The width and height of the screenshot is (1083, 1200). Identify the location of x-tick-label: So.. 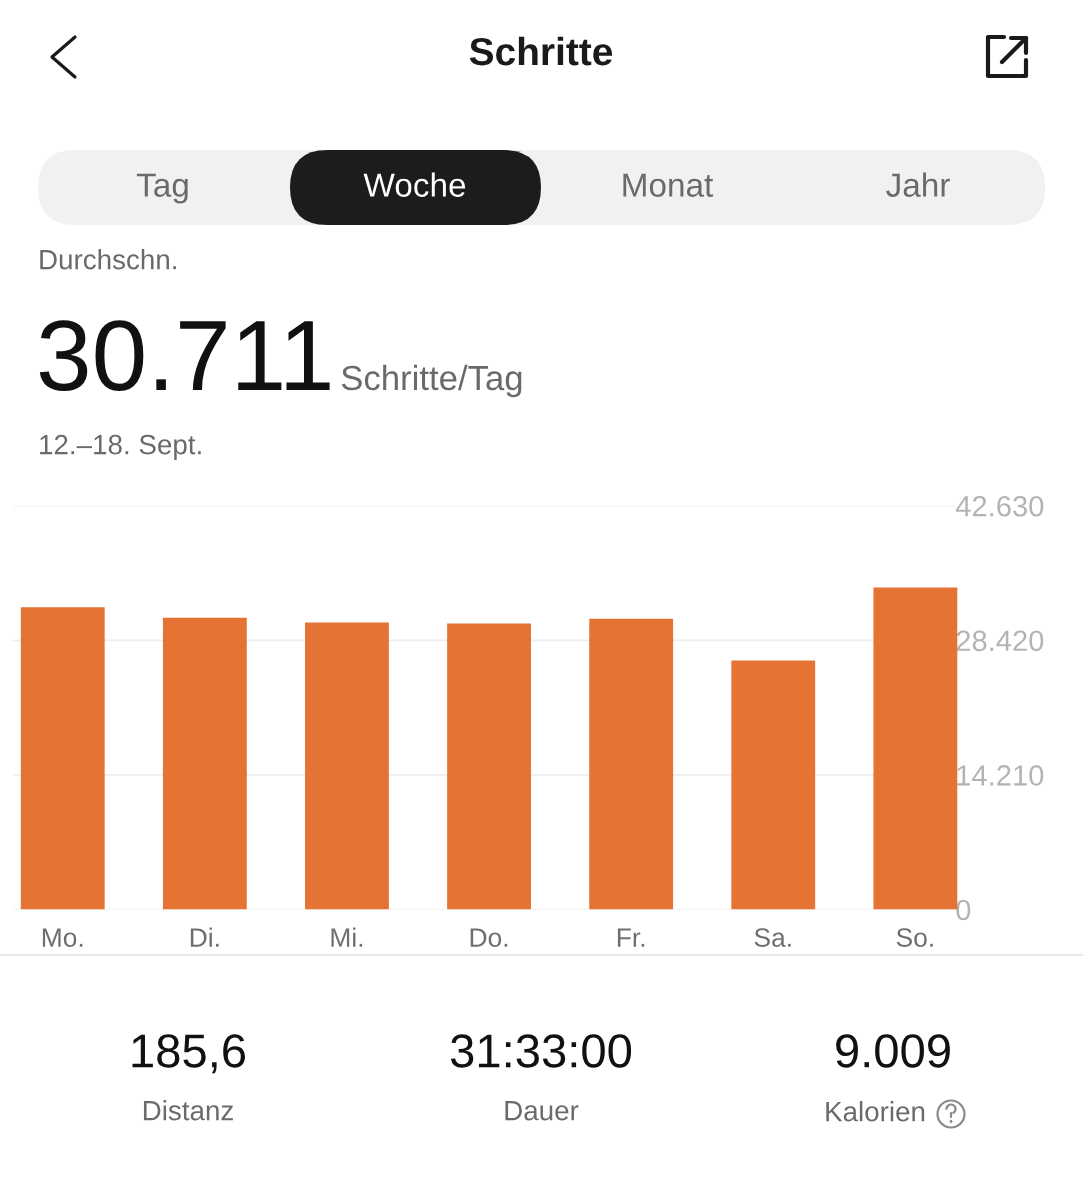
(914, 937).